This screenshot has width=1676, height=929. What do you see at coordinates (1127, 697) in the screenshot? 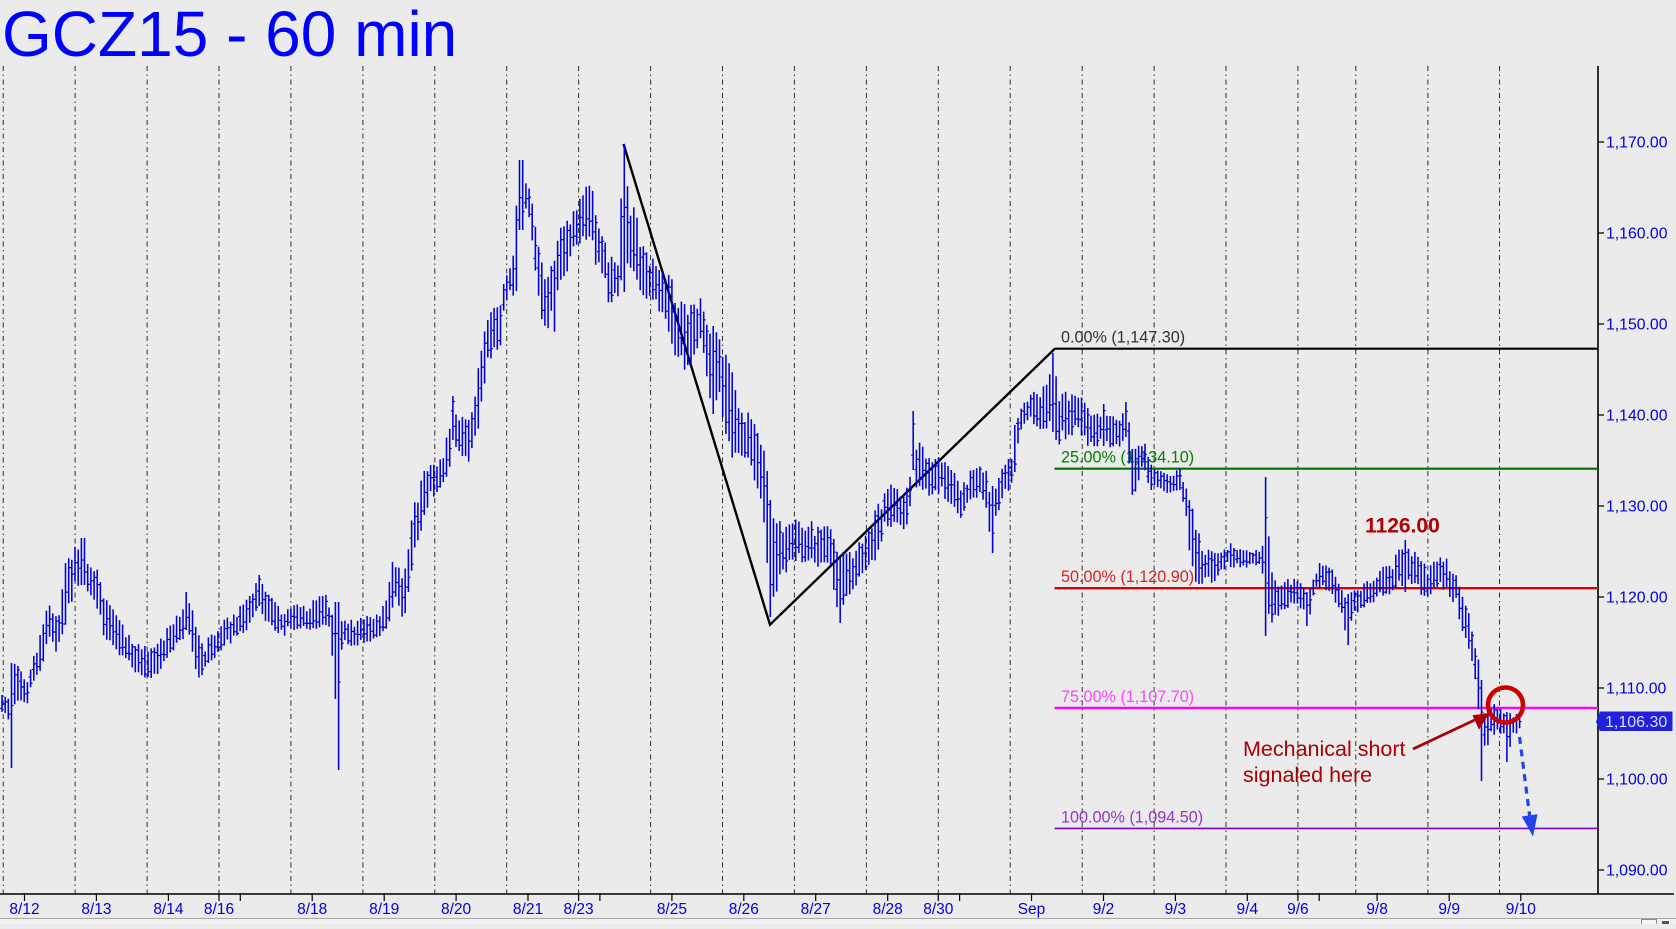
I see `svg-text: 75.00% (1,107.70)` at bounding box center [1127, 697].